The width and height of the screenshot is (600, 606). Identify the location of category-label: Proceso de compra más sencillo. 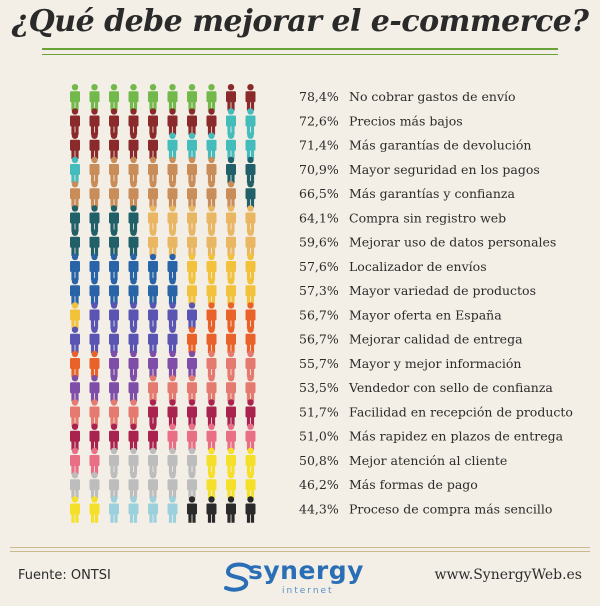
(450, 508).